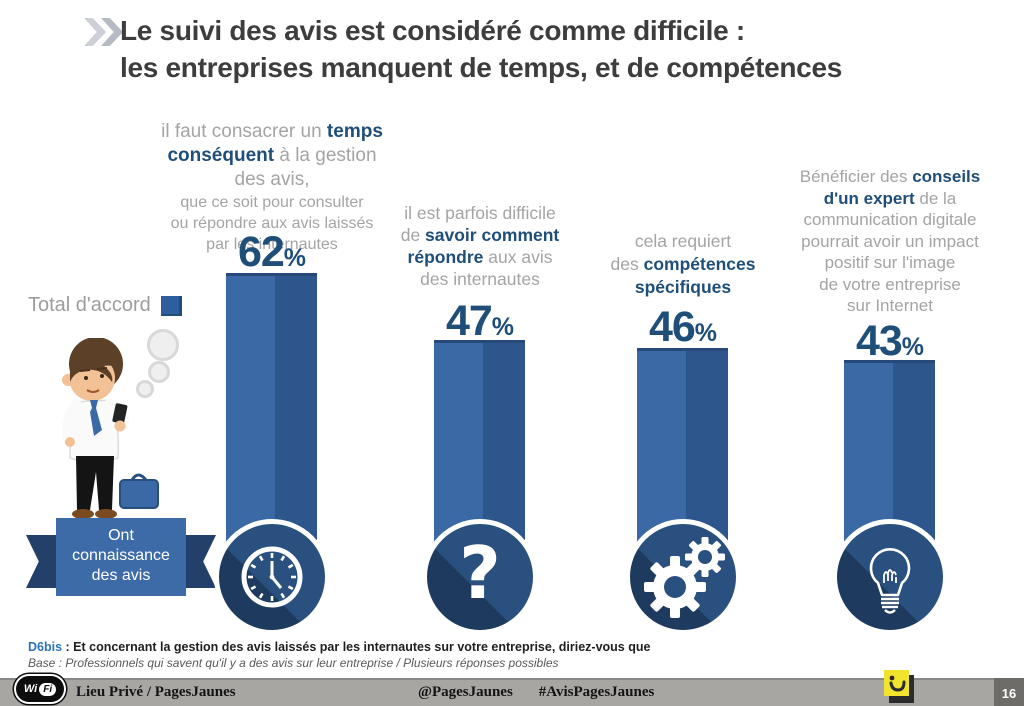 The height and width of the screenshot is (706, 1024). What do you see at coordinates (110, 428) in the screenshot?
I see `businessman-illustration` at bounding box center [110, 428].